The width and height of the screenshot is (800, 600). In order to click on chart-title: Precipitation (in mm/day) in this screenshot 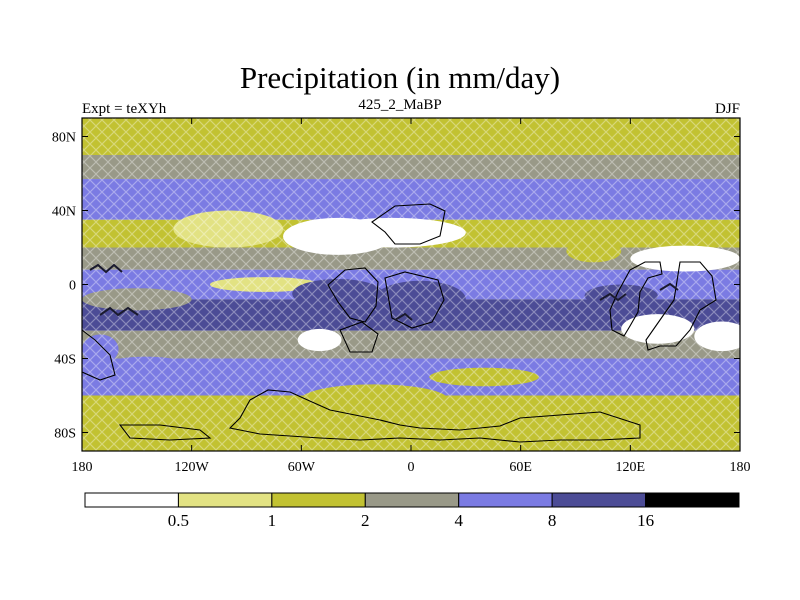, I will do `click(400, 77)`.